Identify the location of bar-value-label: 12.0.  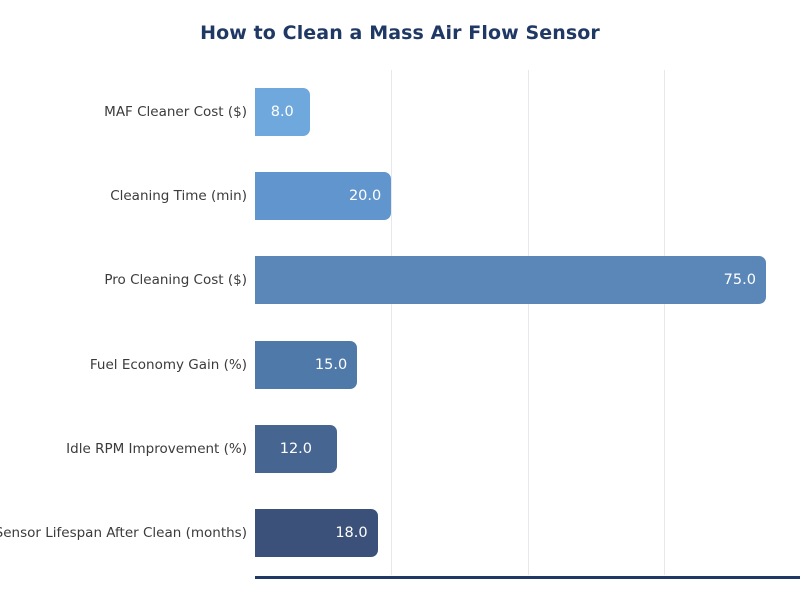
(296, 448).